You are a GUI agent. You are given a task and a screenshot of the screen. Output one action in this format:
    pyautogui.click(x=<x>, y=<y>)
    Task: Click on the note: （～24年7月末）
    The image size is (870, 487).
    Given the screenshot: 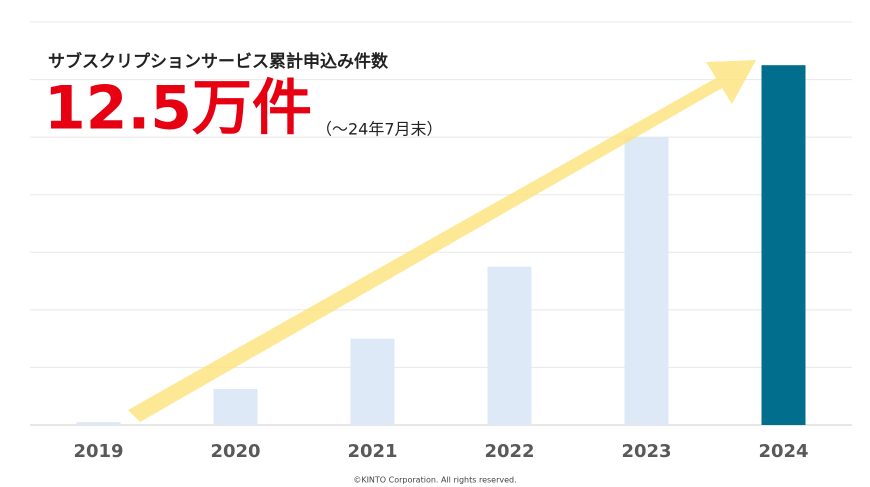 What is the action you would take?
    pyautogui.click(x=379, y=129)
    